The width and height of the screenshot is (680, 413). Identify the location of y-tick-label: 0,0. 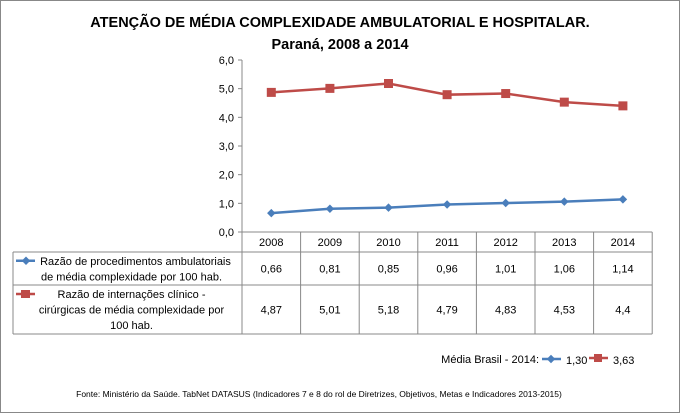
(226, 233).